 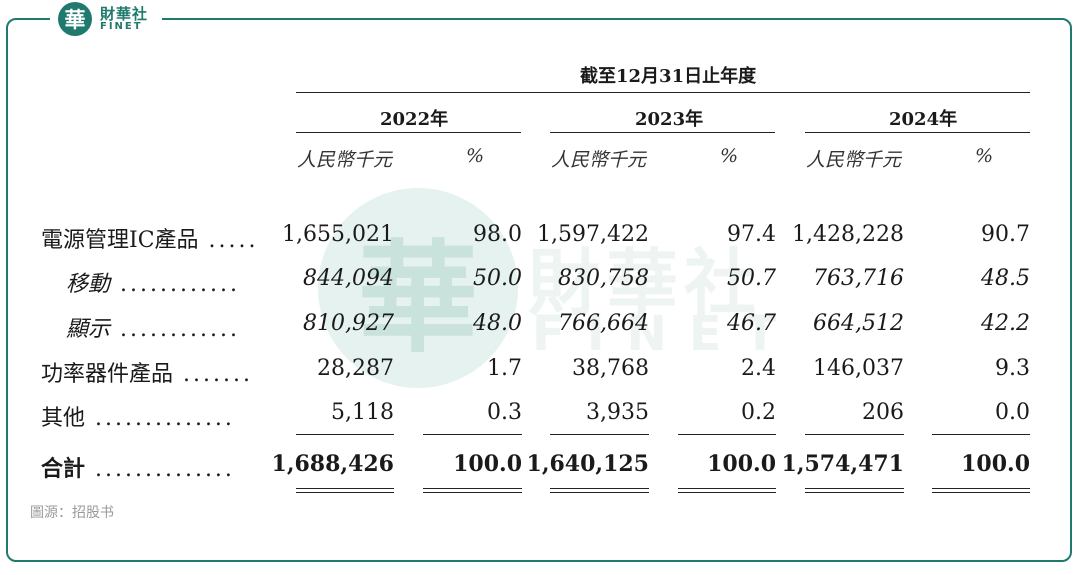 I want to click on amount-cell: 1,655,021, so click(x=338, y=234).